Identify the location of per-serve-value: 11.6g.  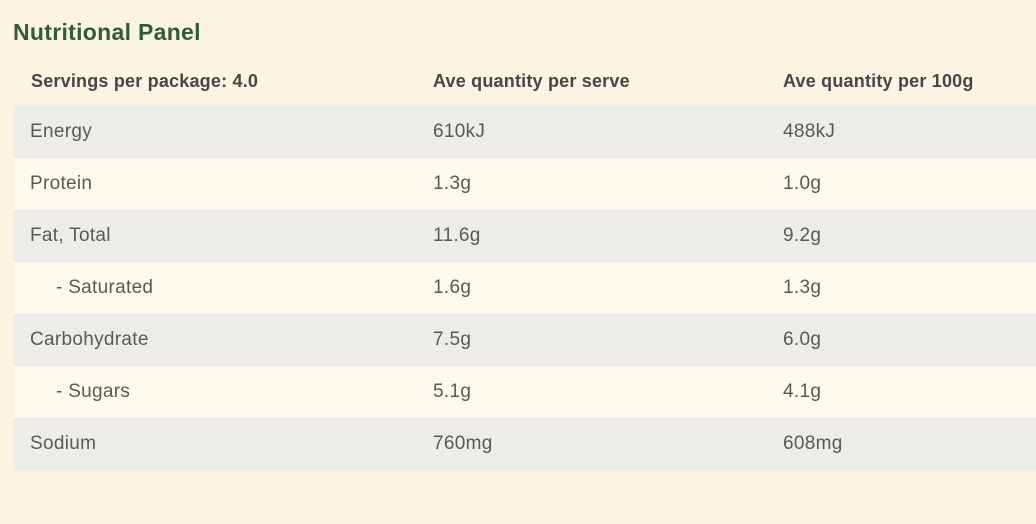
(457, 235).